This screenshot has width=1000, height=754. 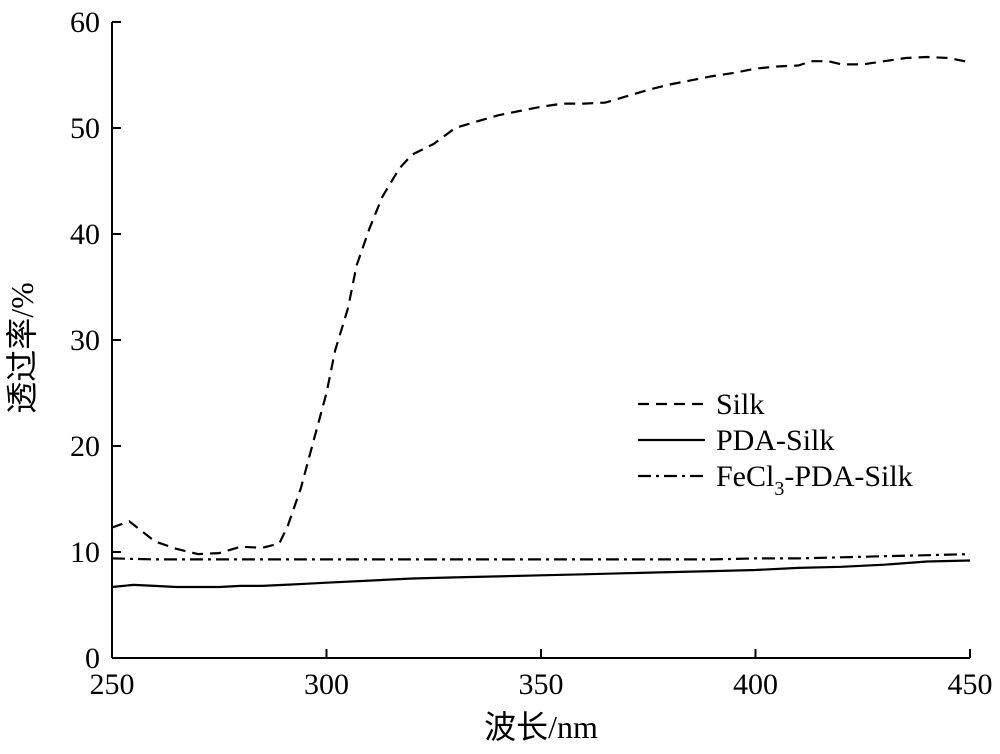 What do you see at coordinates (85, 128) in the screenshot?
I see `y-tick-label: 50` at bounding box center [85, 128].